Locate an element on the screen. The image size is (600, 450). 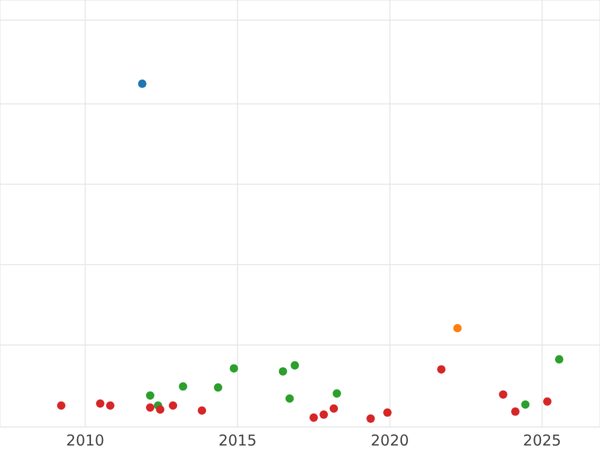
x-tick-label: 2020 is located at coordinates (389, 441).